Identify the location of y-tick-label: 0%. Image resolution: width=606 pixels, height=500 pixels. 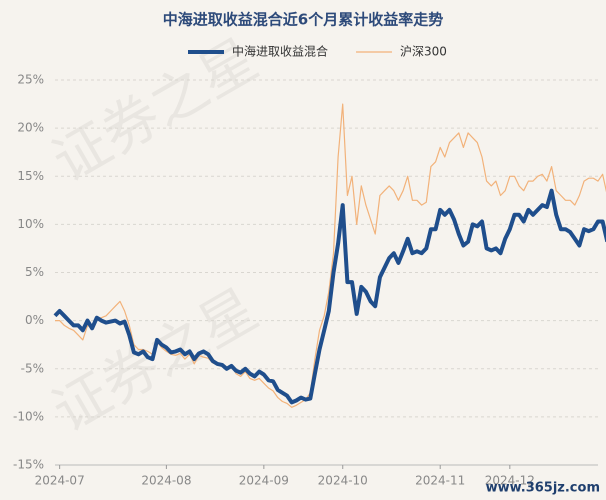
(34, 320).